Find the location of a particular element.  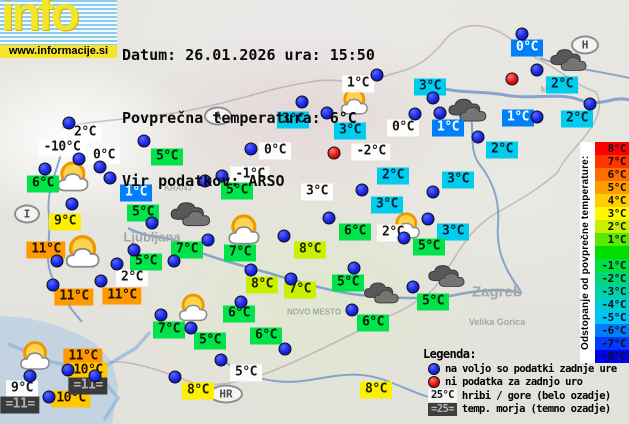

scale-swatch is located at coordinates (612, 252).